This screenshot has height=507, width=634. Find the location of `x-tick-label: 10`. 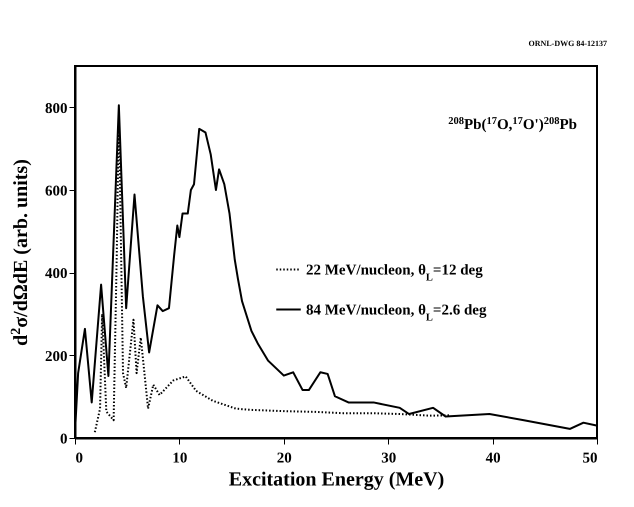

x-tick-label: 10 is located at coordinates (180, 458).